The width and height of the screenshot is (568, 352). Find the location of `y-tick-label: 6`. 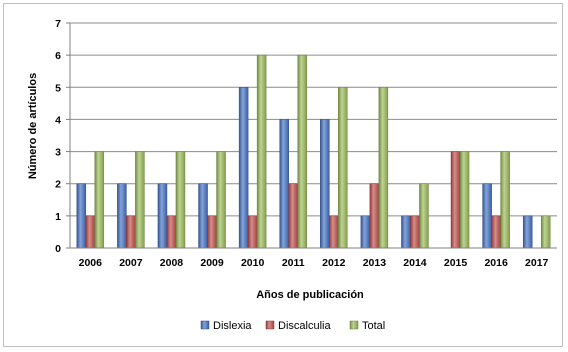

y-tick-label: 6 is located at coordinates (58, 56).